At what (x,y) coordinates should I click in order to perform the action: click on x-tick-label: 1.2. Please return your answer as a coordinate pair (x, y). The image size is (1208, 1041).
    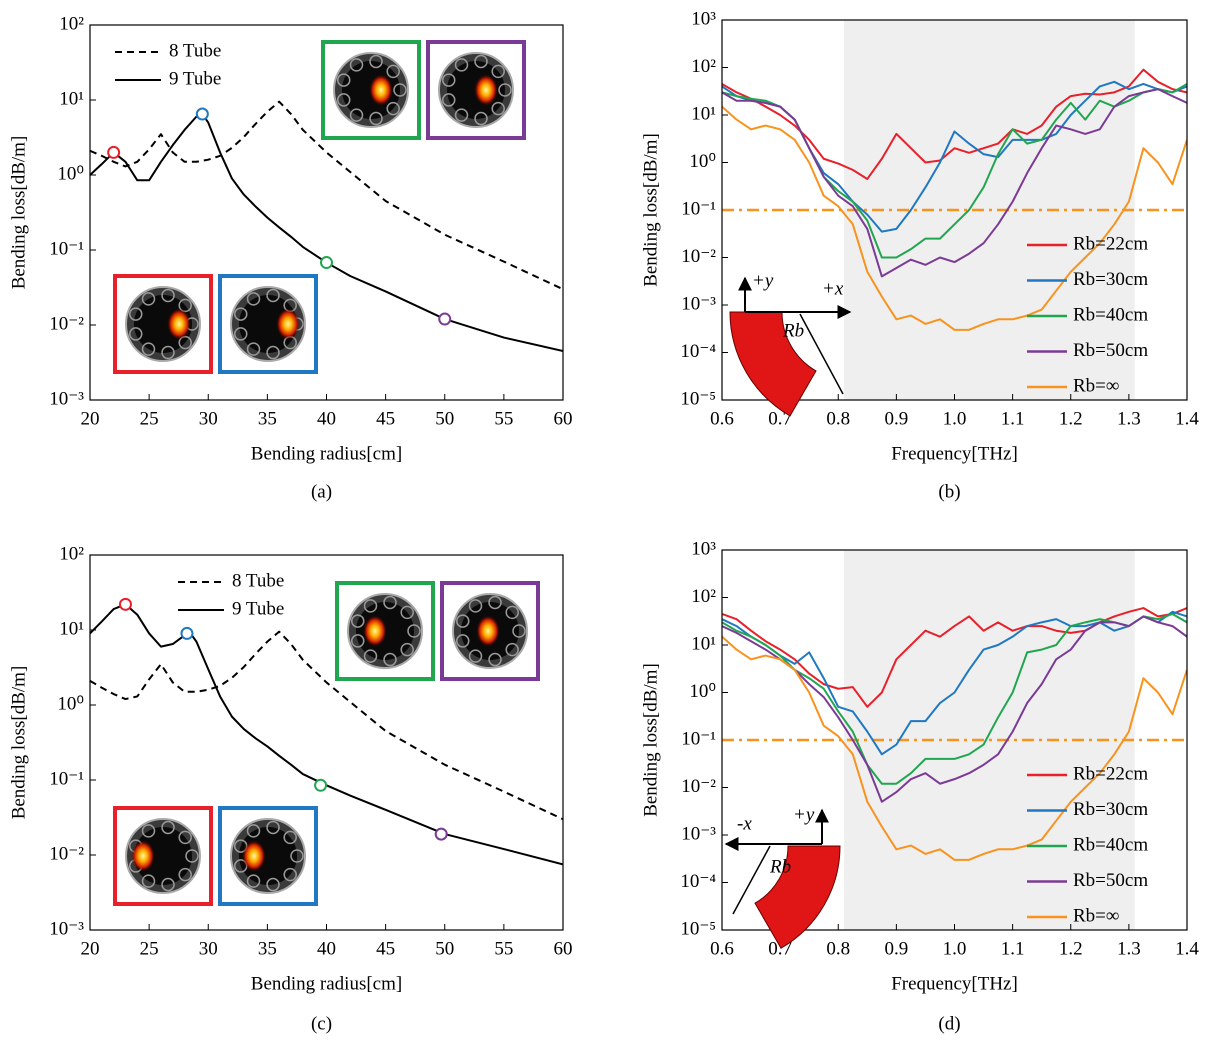
    Looking at the image, I should click on (1071, 948).